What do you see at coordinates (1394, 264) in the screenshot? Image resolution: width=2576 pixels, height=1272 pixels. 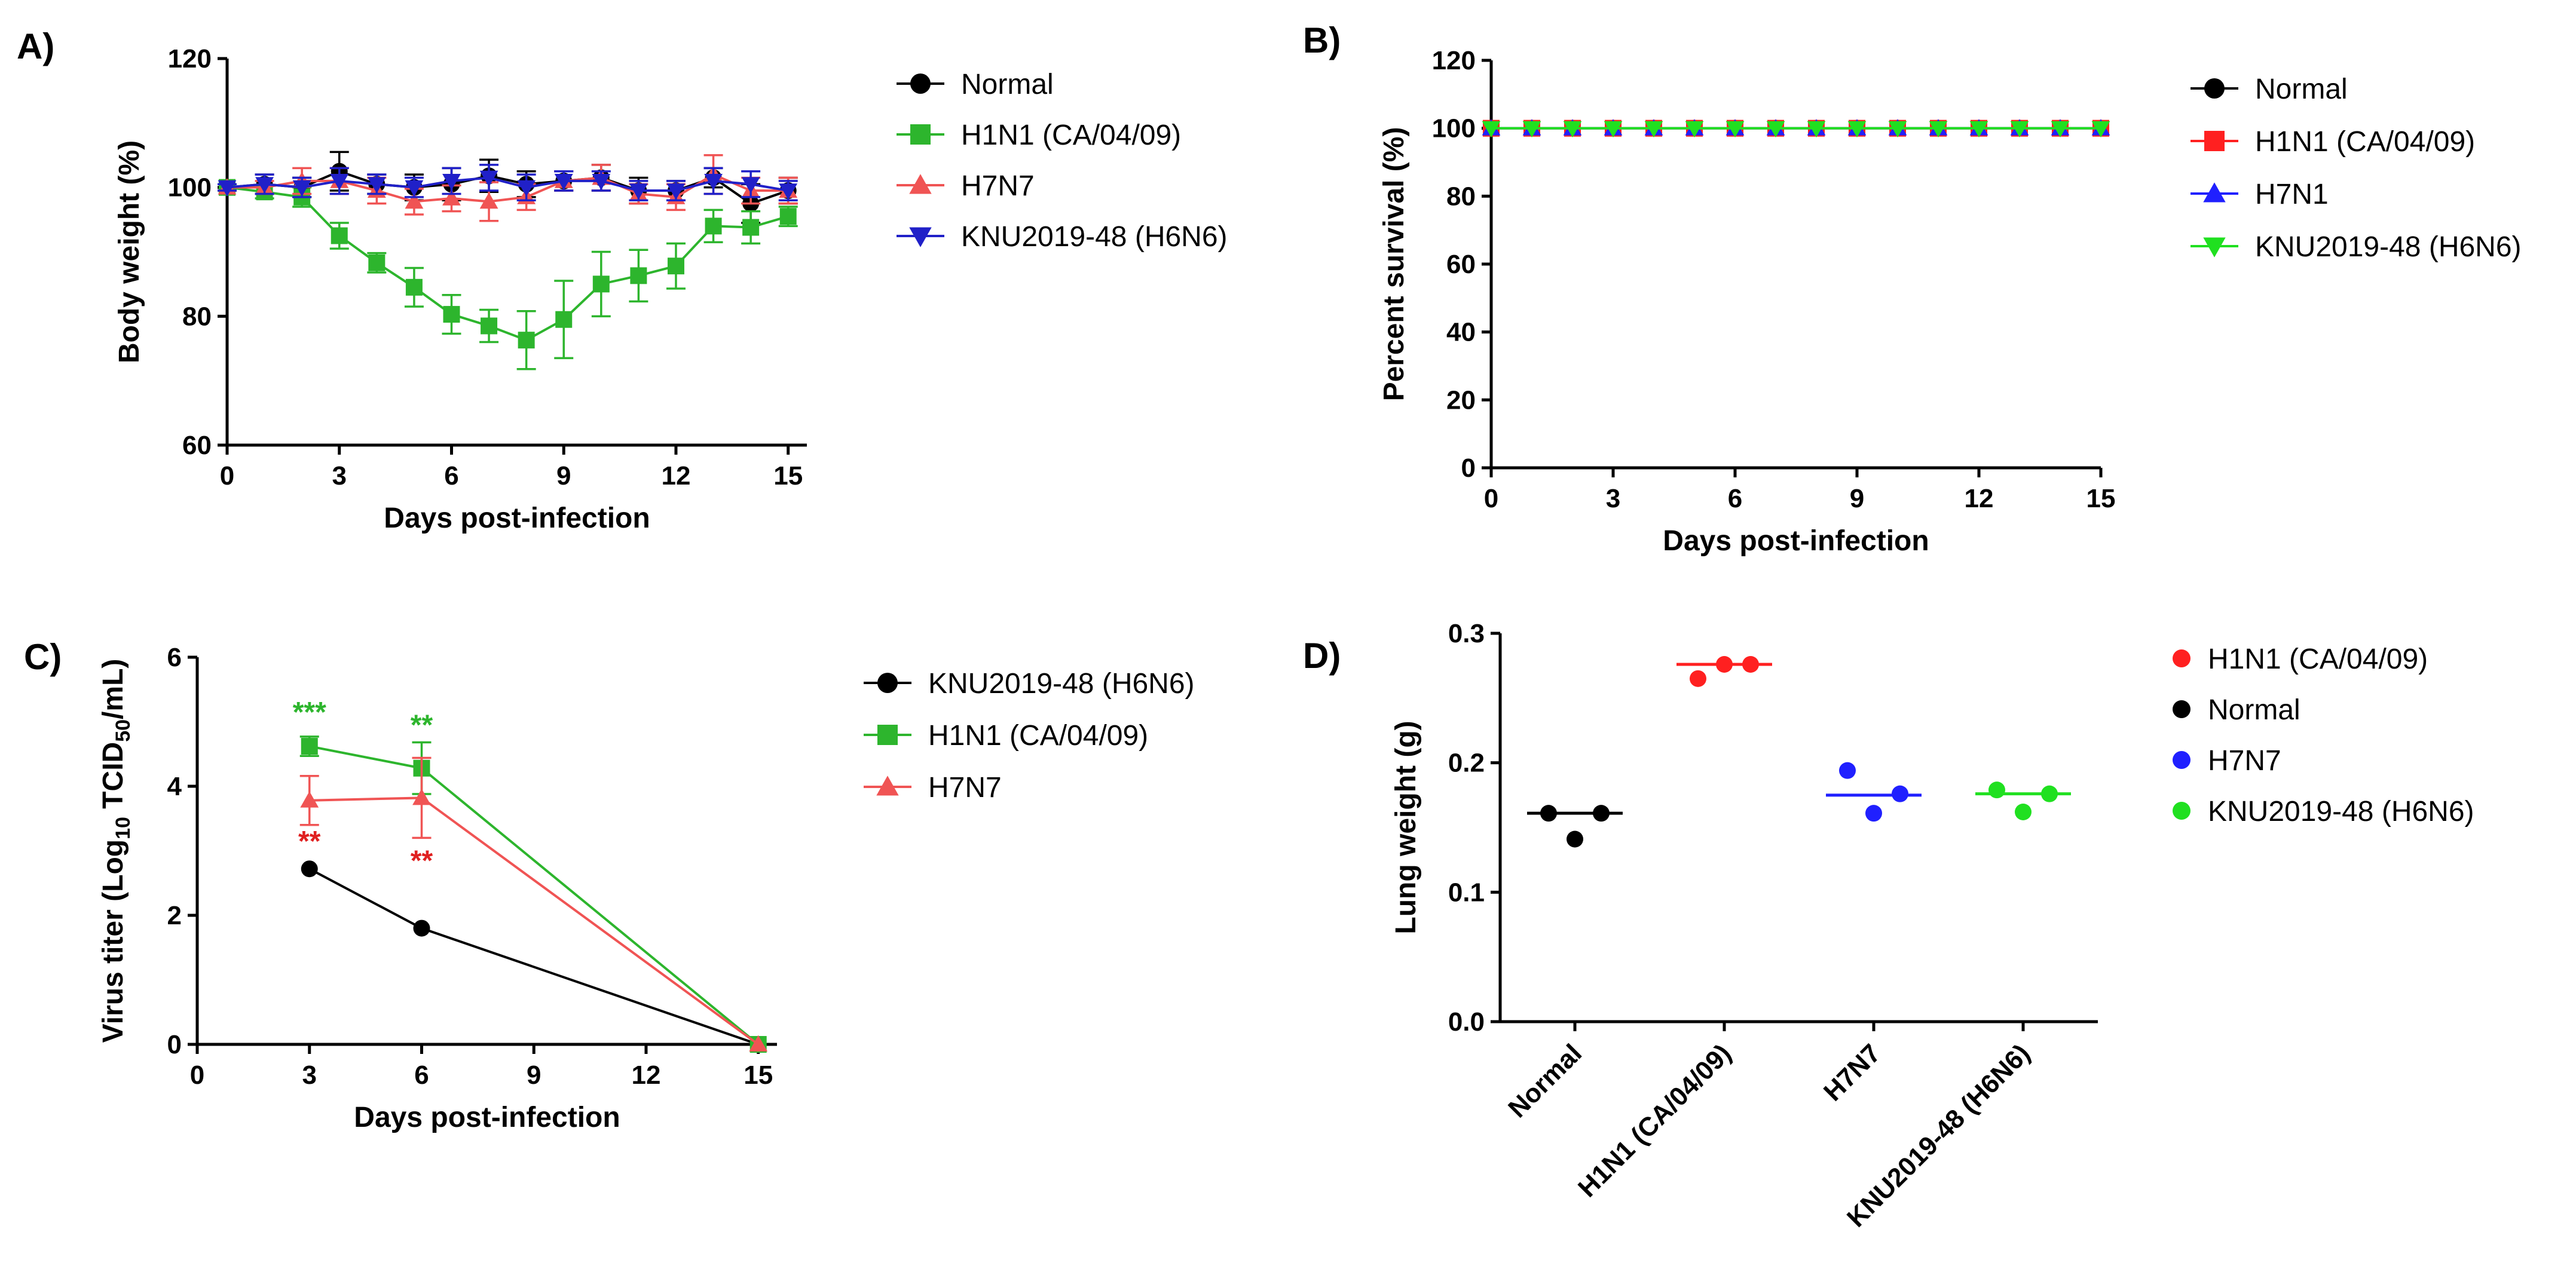 I see `panel-b-y-label-text: Percent survival (%)` at bounding box center [1394, 264].